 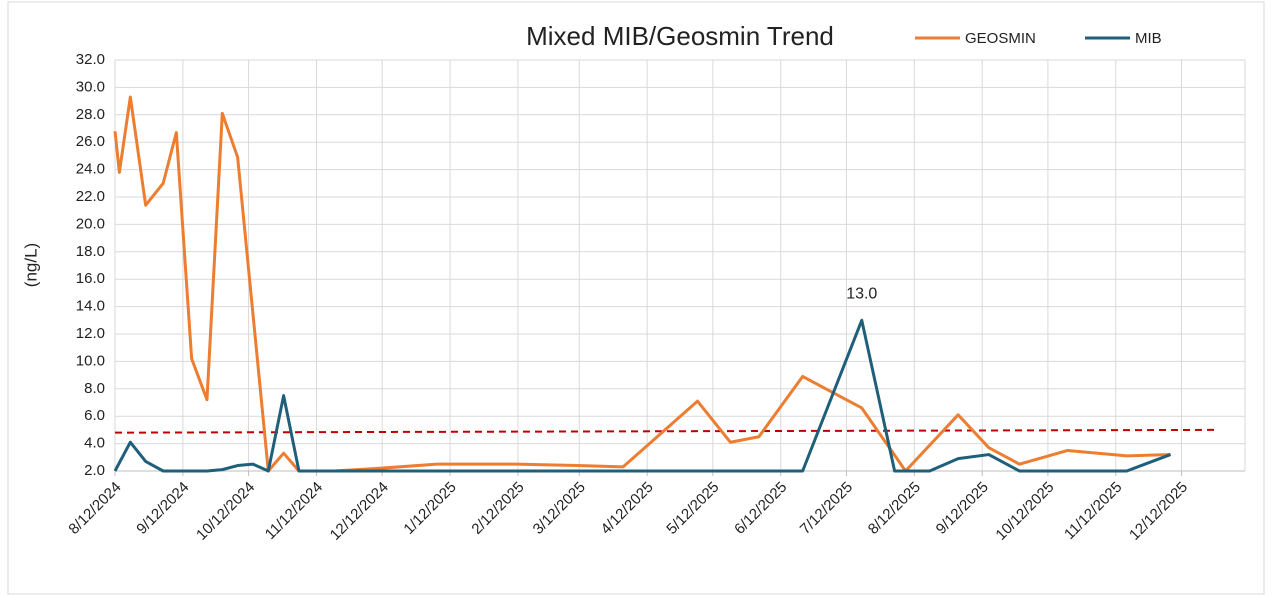 I want to click on x-tick-label: 1/12/2025, so click(x=429, y=508).